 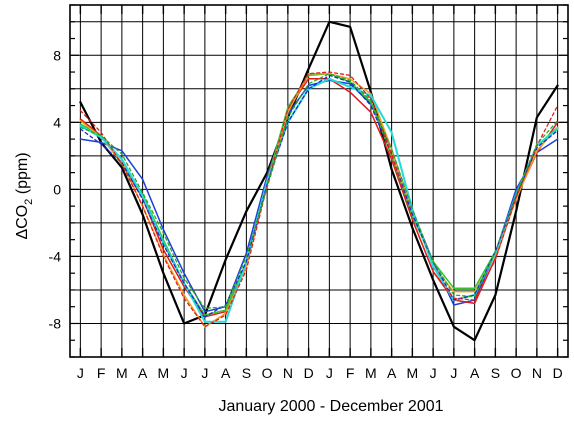 What do you see at coordinates (22, 175) in the screenshot?
I see `y-axis-title-unit: (ppm)` at bounding box center [22, 175].